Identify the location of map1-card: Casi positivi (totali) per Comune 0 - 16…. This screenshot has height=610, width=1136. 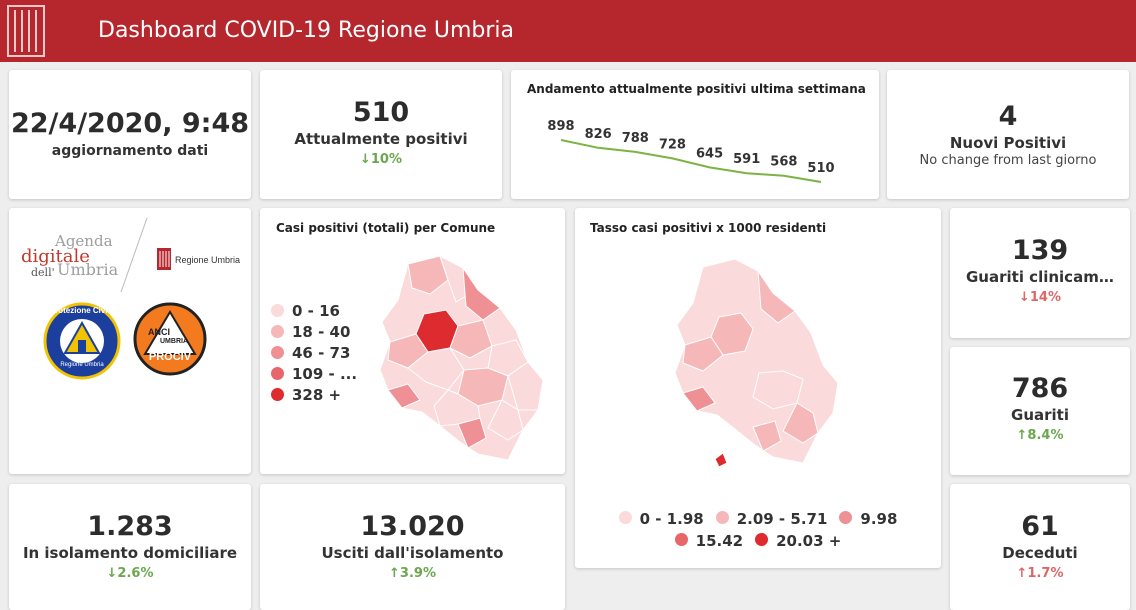
(412, 341).